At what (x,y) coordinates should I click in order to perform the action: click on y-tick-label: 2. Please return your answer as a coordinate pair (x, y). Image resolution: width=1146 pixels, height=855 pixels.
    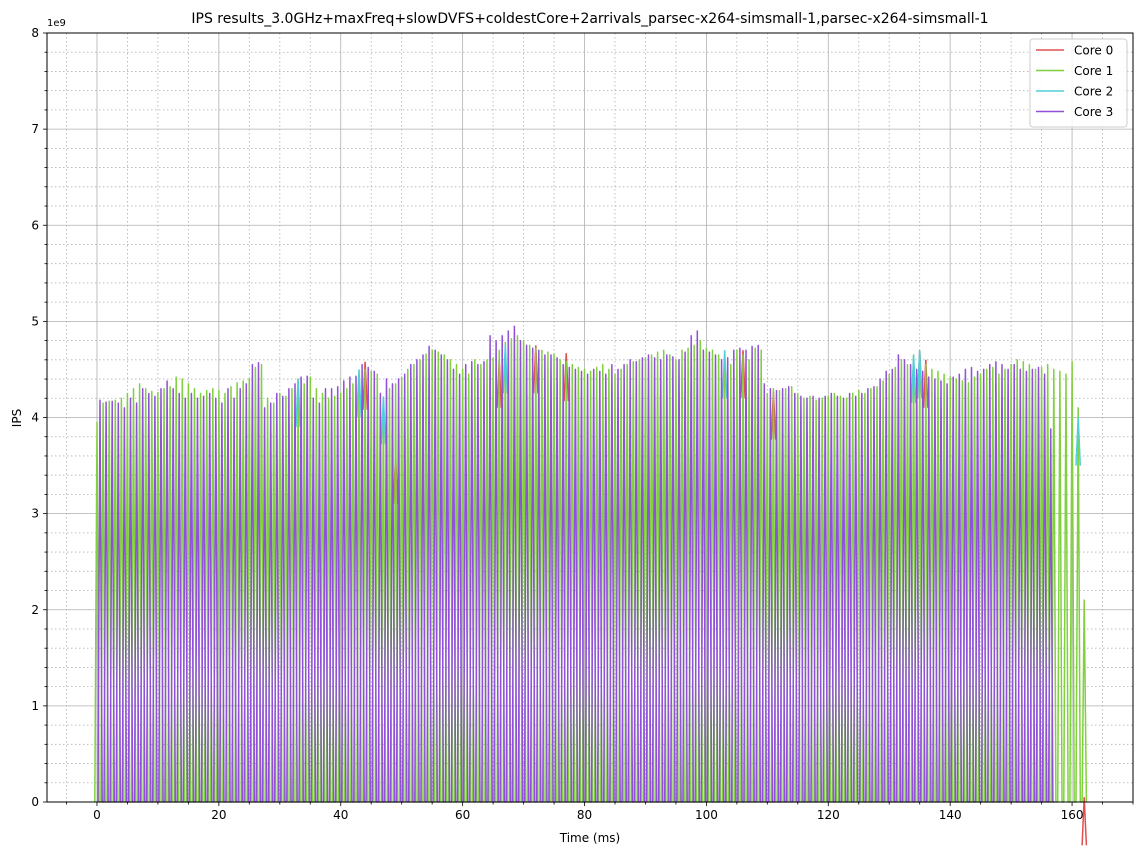
    Looking at the image, I should click on (35, 610).